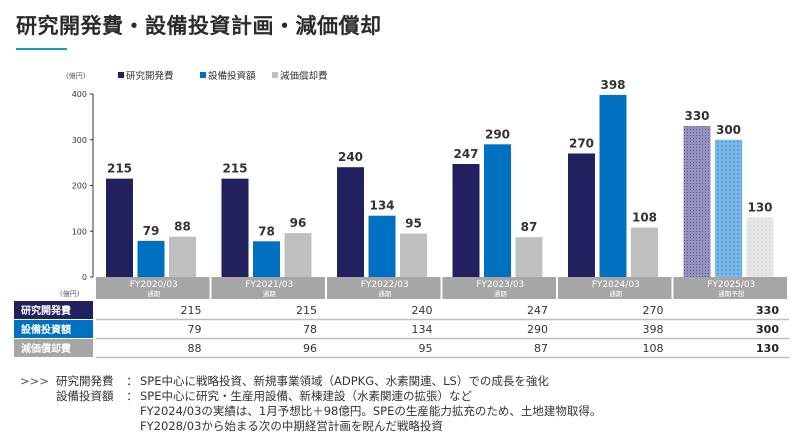 The width and height of the screenshot is (798, 447). Describe the element at coordinates (759, 208) in the screenshot. I see `data-label: 130` at that location.